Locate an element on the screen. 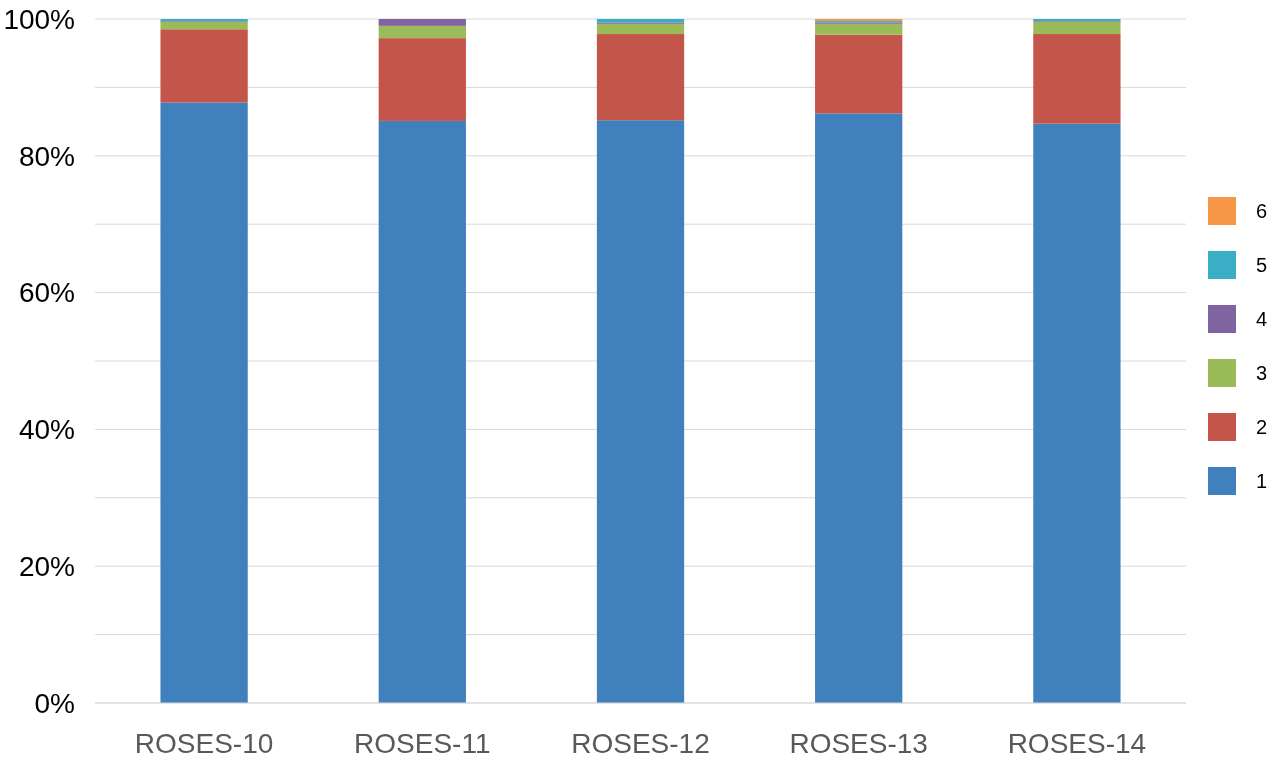 Image resolution: width=1274 pixels, height=772 pixels. legend-label: 4 is located at coordinates (1262, 319).